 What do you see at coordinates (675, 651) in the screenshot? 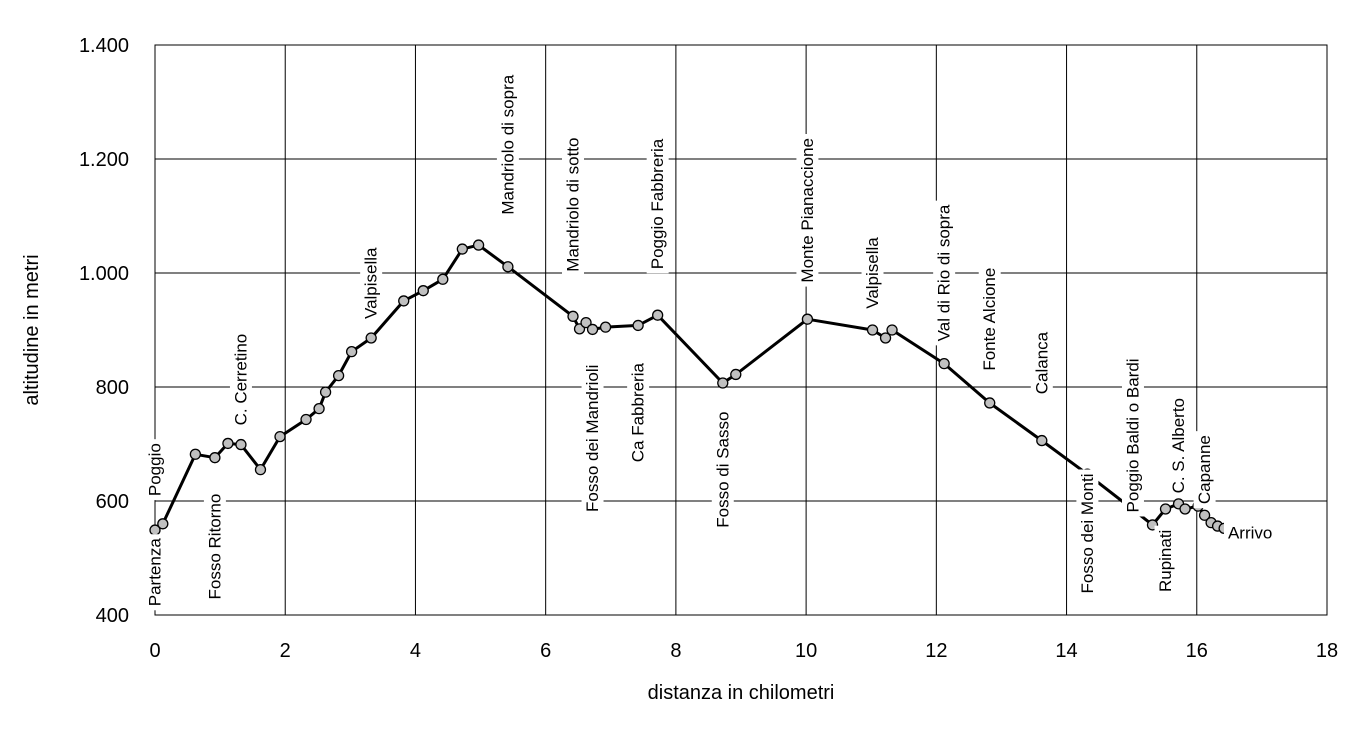
I see `x-tick-label: 8` at bounding box center [675, 651].